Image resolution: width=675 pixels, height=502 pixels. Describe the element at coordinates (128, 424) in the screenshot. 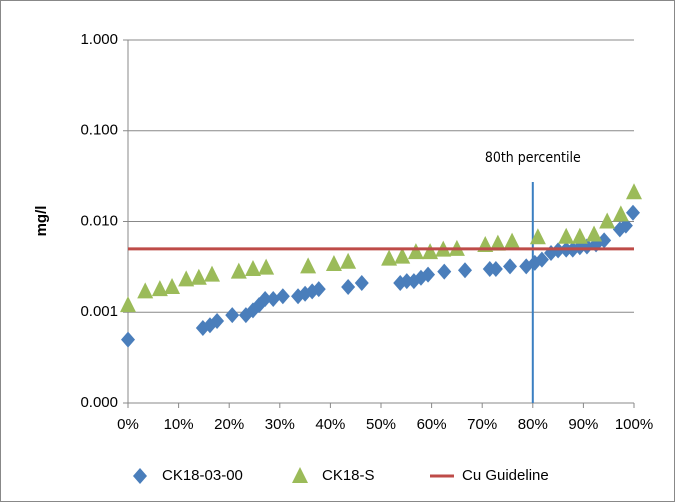

I see `x-tick-label: 0%` at that location.